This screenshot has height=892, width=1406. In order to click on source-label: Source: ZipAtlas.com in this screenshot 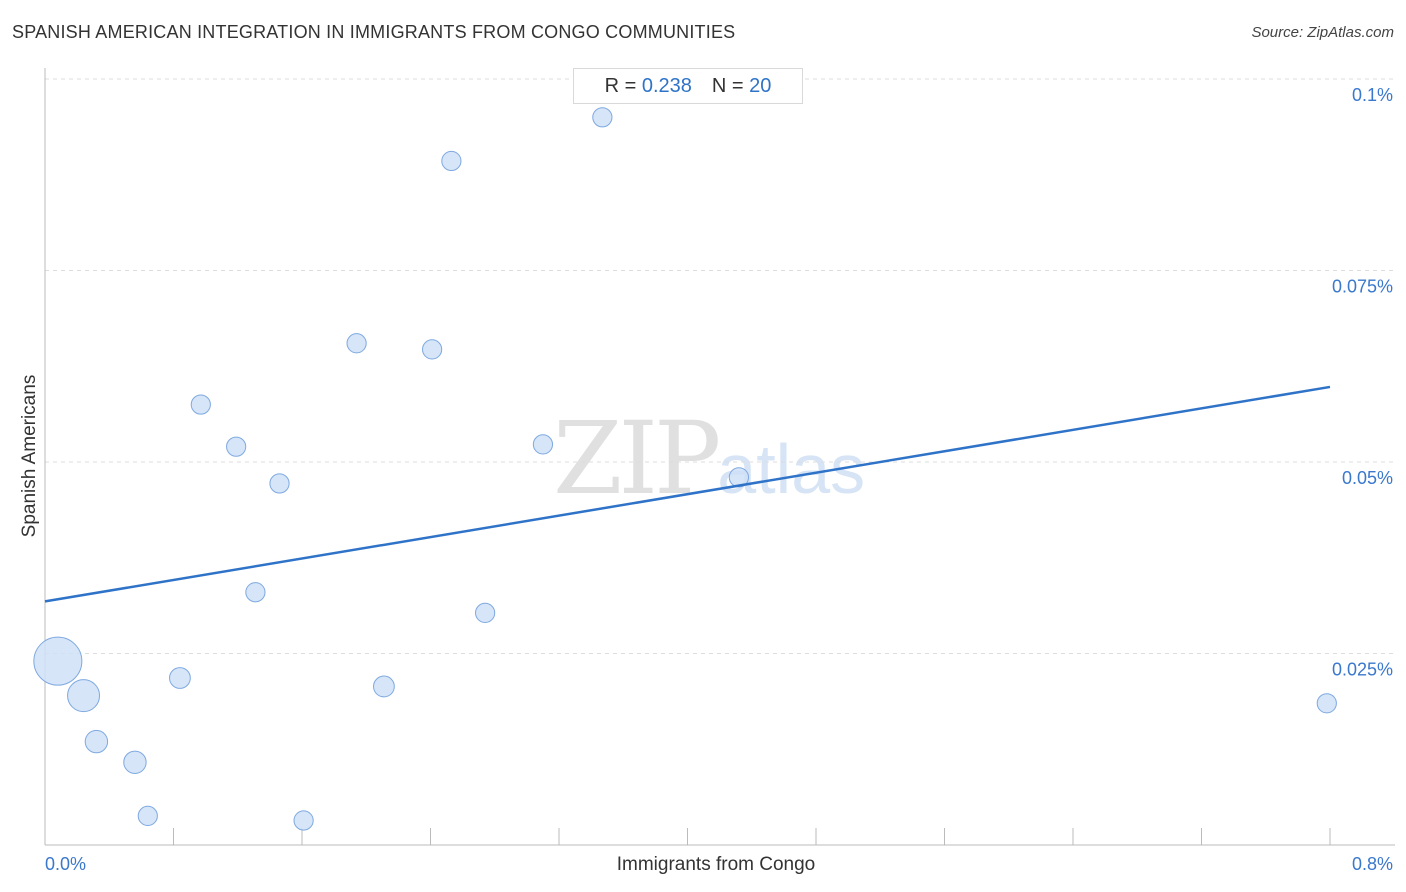, I will do `click(1322, 32)`.